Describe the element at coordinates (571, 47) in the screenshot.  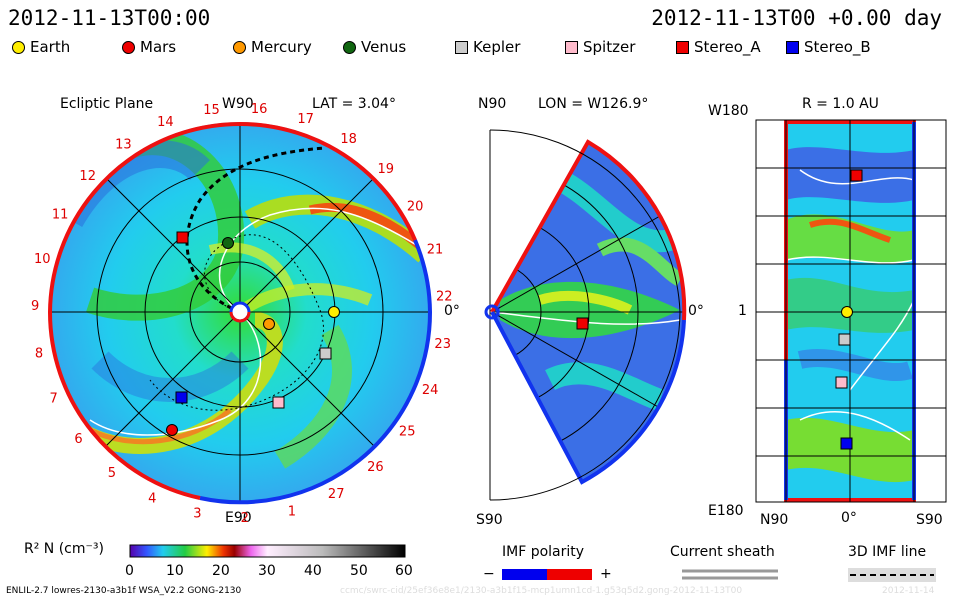
I see `spitzer-marker-icon` at that location.